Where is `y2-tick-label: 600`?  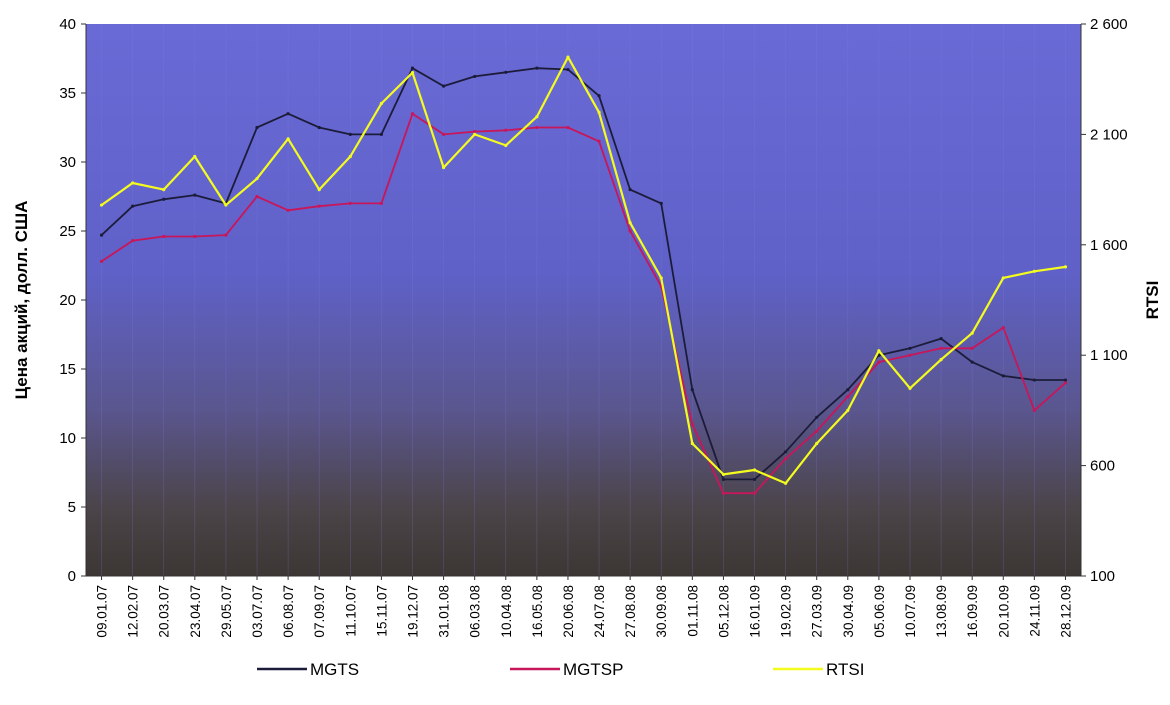
y2-tick-label: 600 is located at coordinates (1102, 466).